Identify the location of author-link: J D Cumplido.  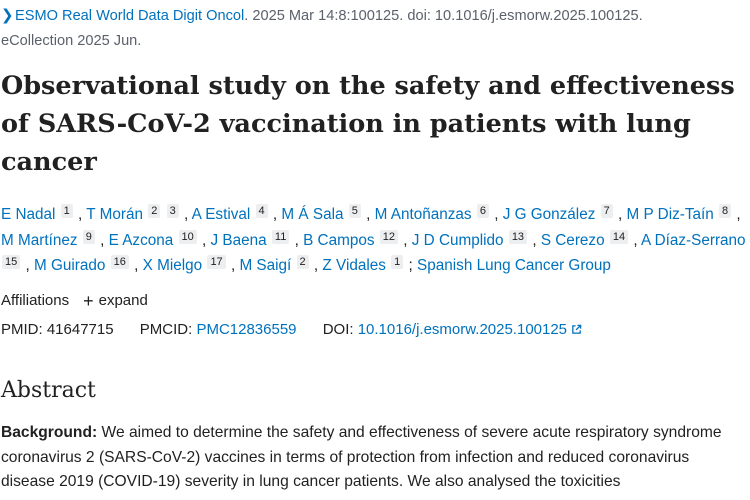
(457, 240).